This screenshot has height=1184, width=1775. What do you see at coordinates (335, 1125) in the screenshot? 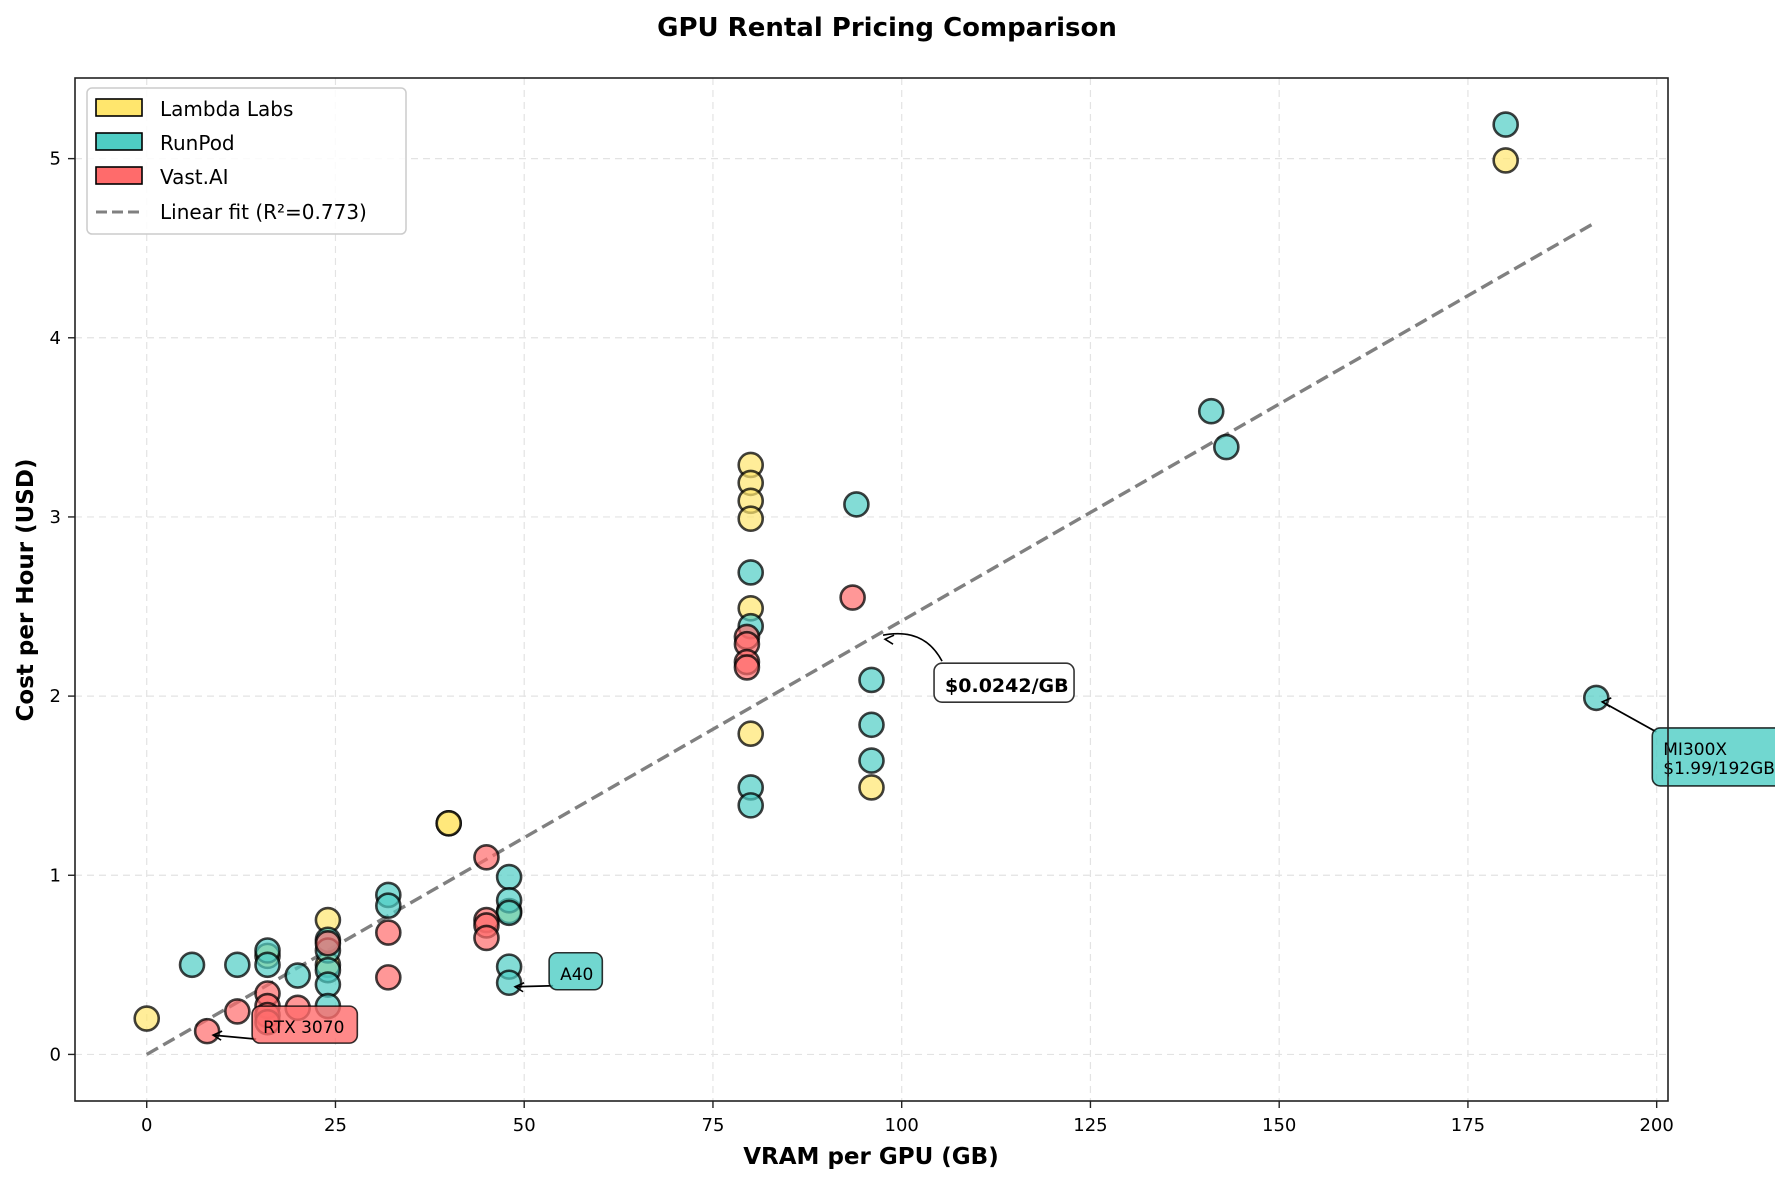
I see `x-tick-label: 25` at bounding box center [335, 1125].